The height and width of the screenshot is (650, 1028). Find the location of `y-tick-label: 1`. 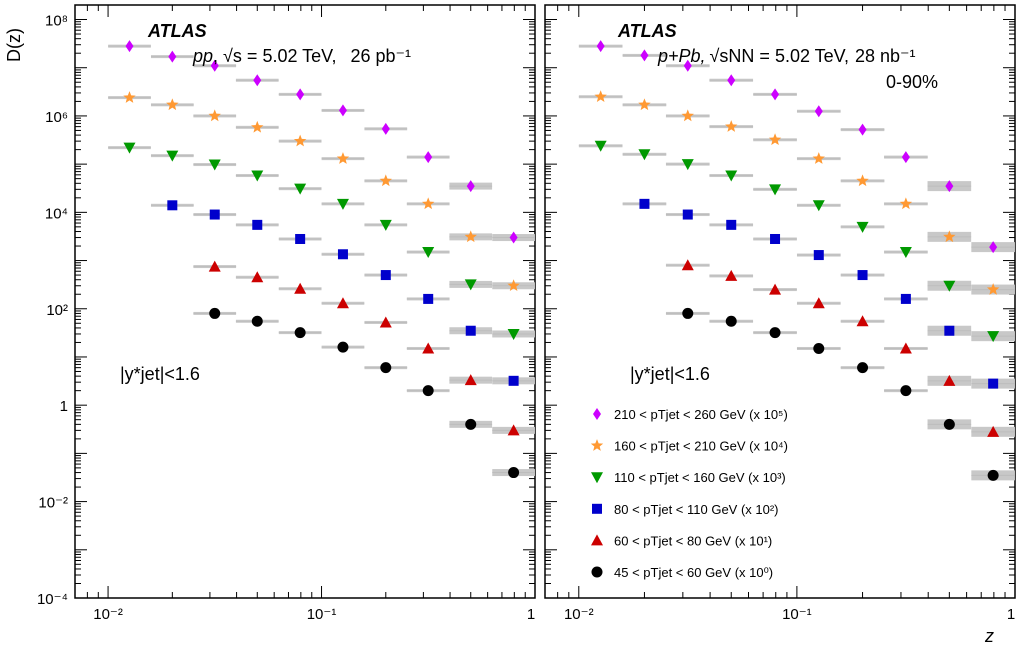

y-tick-label: 1 is located at coordinates (64, 406).